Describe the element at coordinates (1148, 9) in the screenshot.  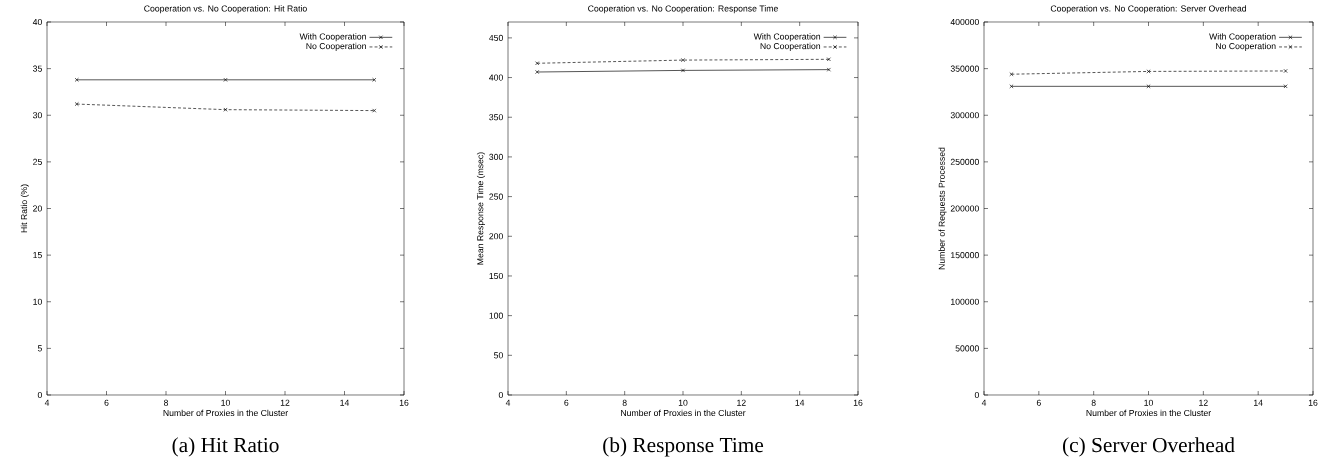
I see `chart-title: Cooperation vs. No Cooperation: Server Overhead` at that location.